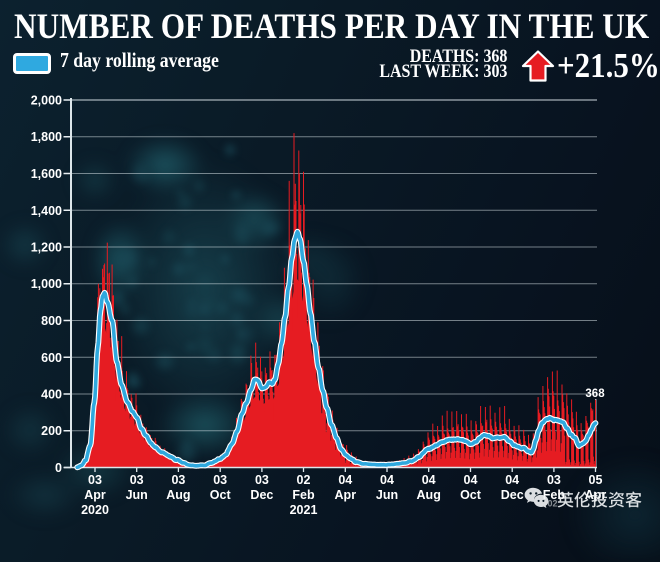  What do you see at coordinates (595, 394) in the screenshot?
I see `svg-text: 368` at bounding box center [595, 394].